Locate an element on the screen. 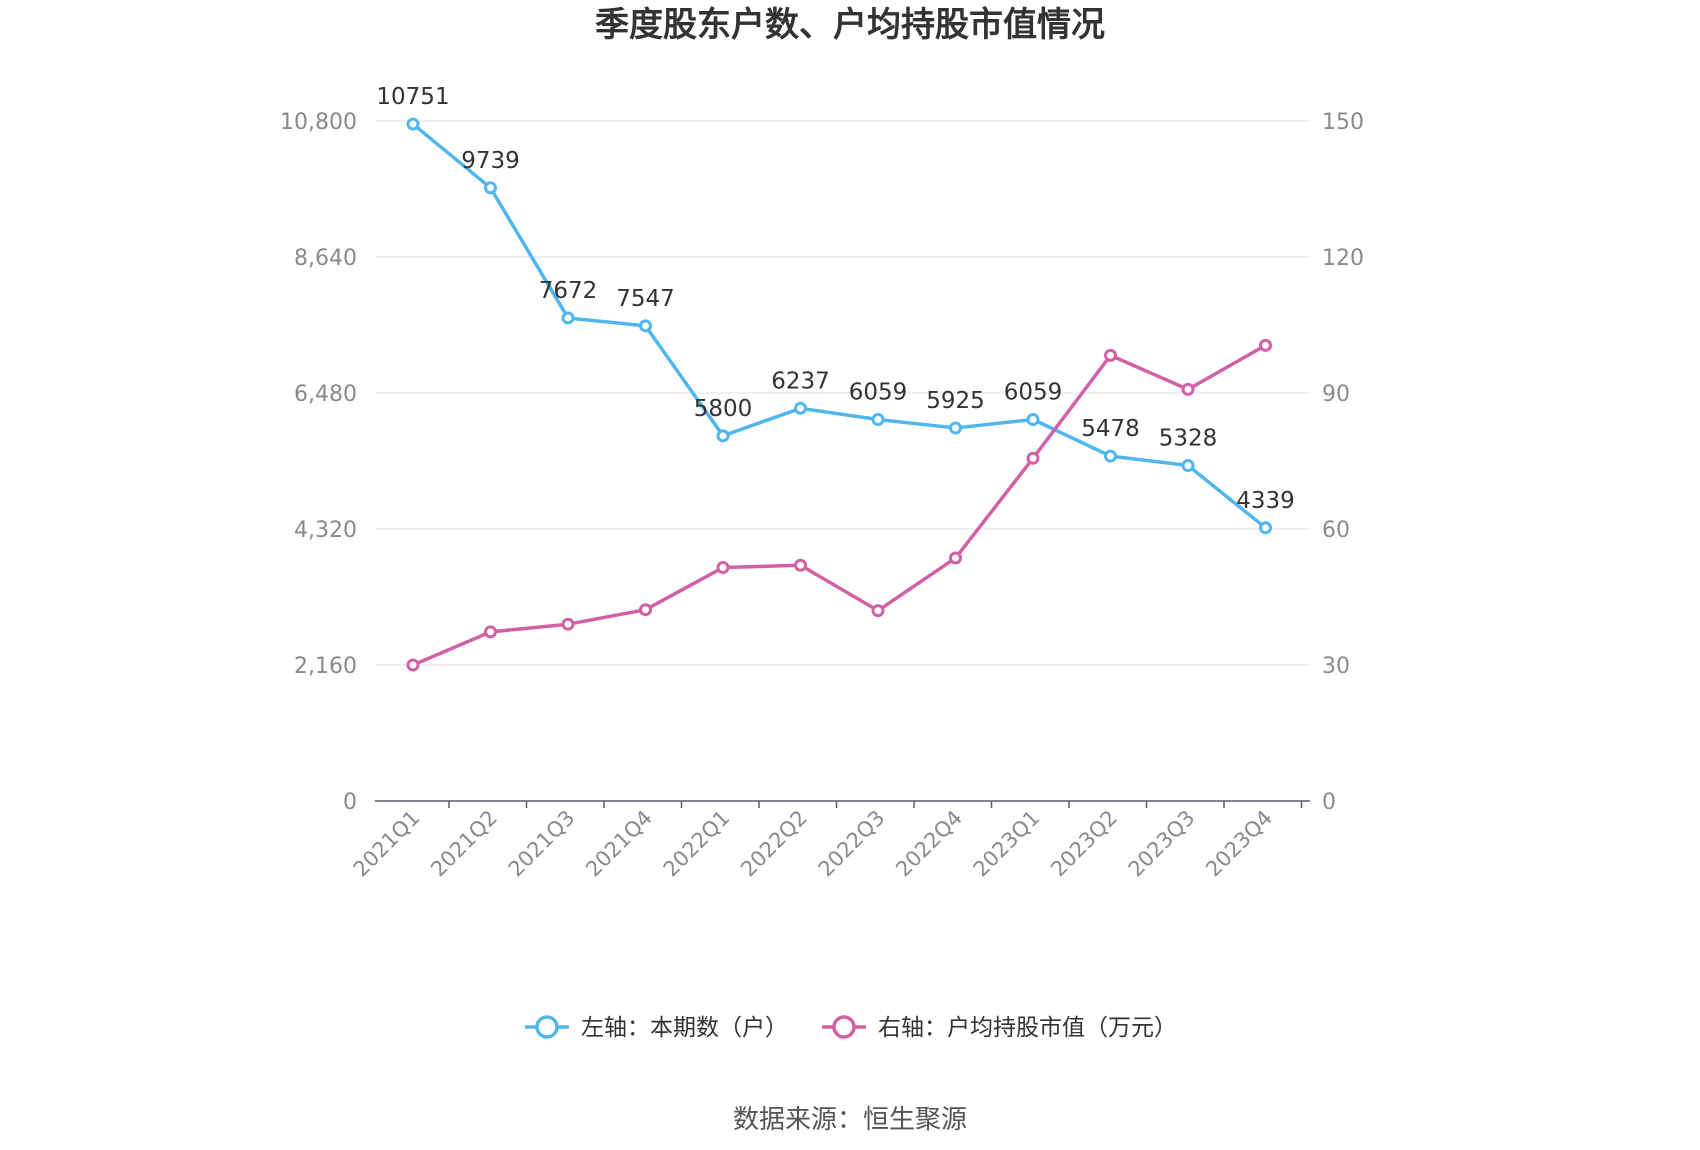 The image size is (1700, 1150). data-label: 5925 is located at coordinates (955, 401).